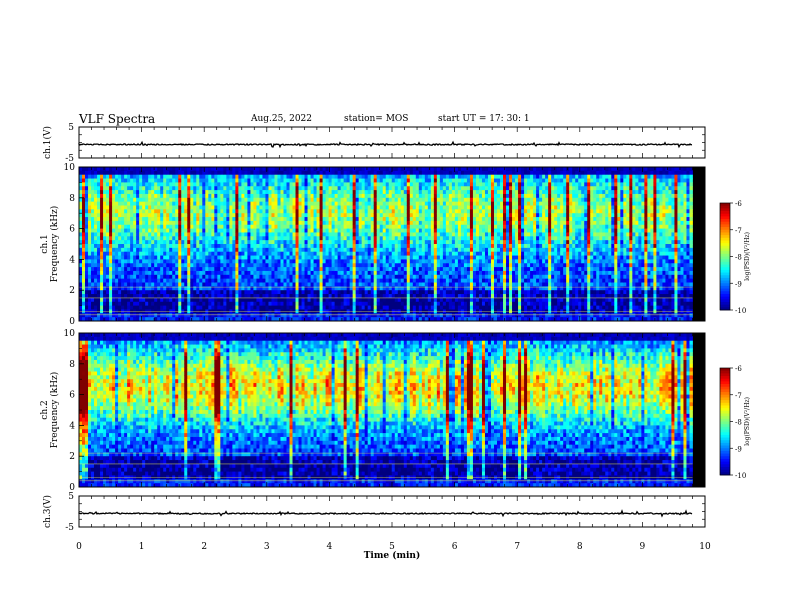  What do you see at coordinates (69, 159) in the screenshot?
I see `ch1-waveform-ytick-label: -5` at bounding box center [69, 159].